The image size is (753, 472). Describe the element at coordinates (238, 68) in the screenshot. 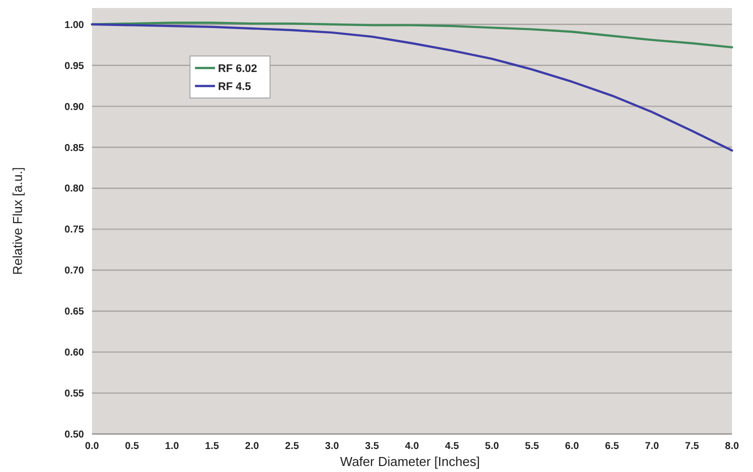

I see `legend-label: RF 6.02` at that location.